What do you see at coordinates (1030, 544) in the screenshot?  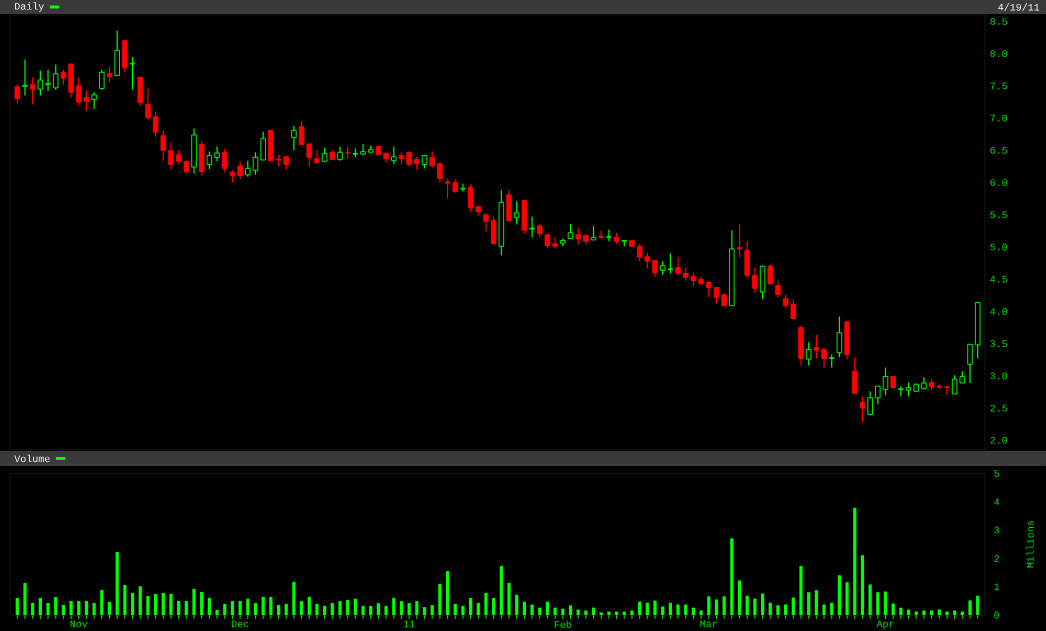 I see `y-axis-title: Millions` at bounding box center [1030, 544].